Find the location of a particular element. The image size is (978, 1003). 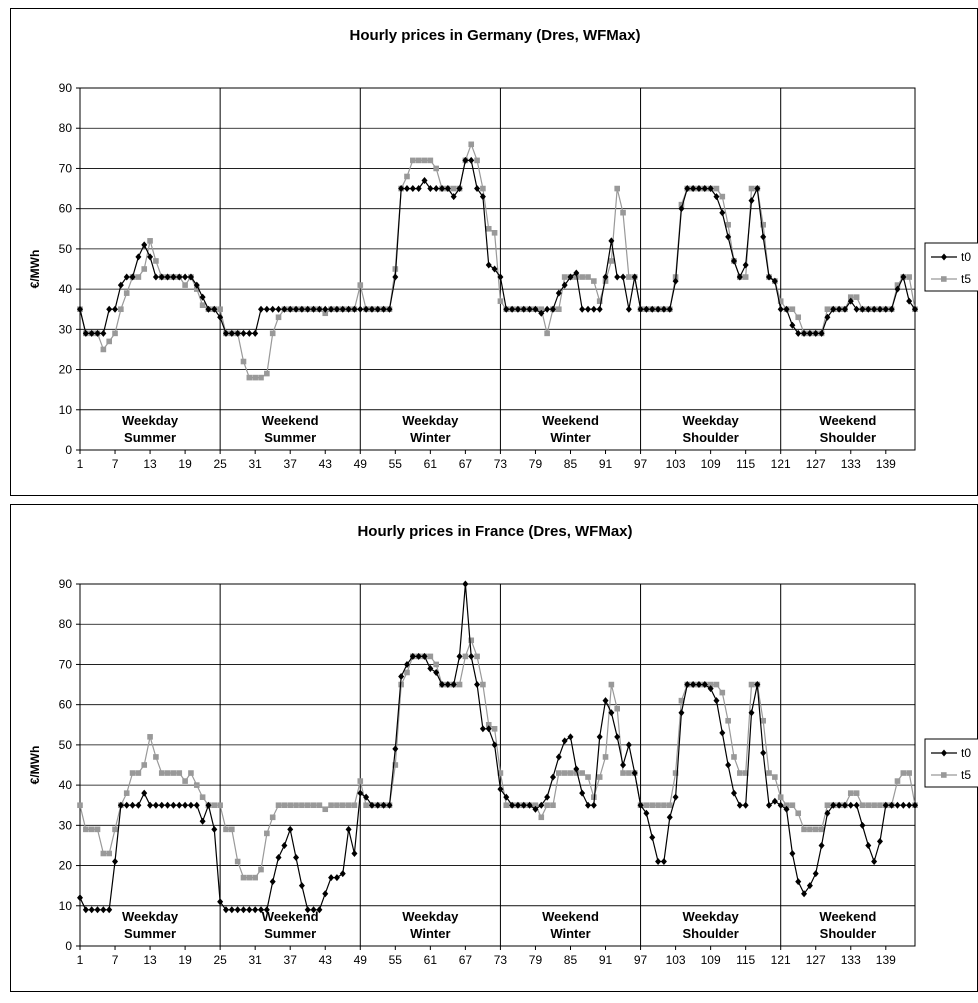

y-tick-label: 60 is located at coordinates (66, 705).